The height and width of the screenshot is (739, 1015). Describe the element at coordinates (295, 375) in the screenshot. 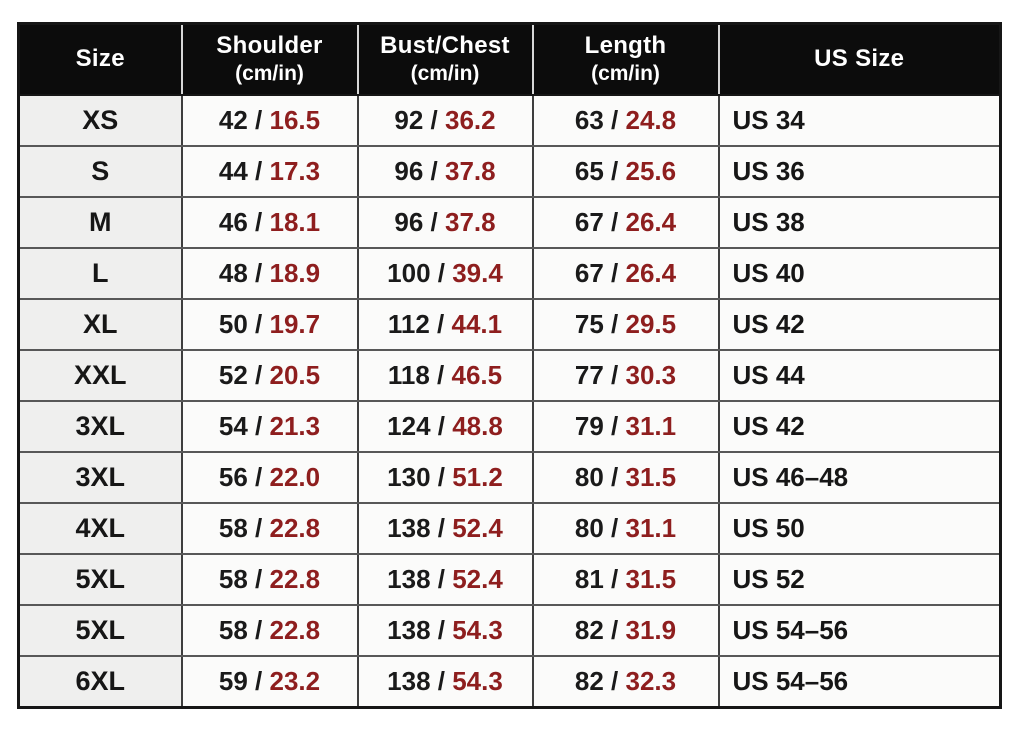

I see `inch-value: 20.5` at that location.